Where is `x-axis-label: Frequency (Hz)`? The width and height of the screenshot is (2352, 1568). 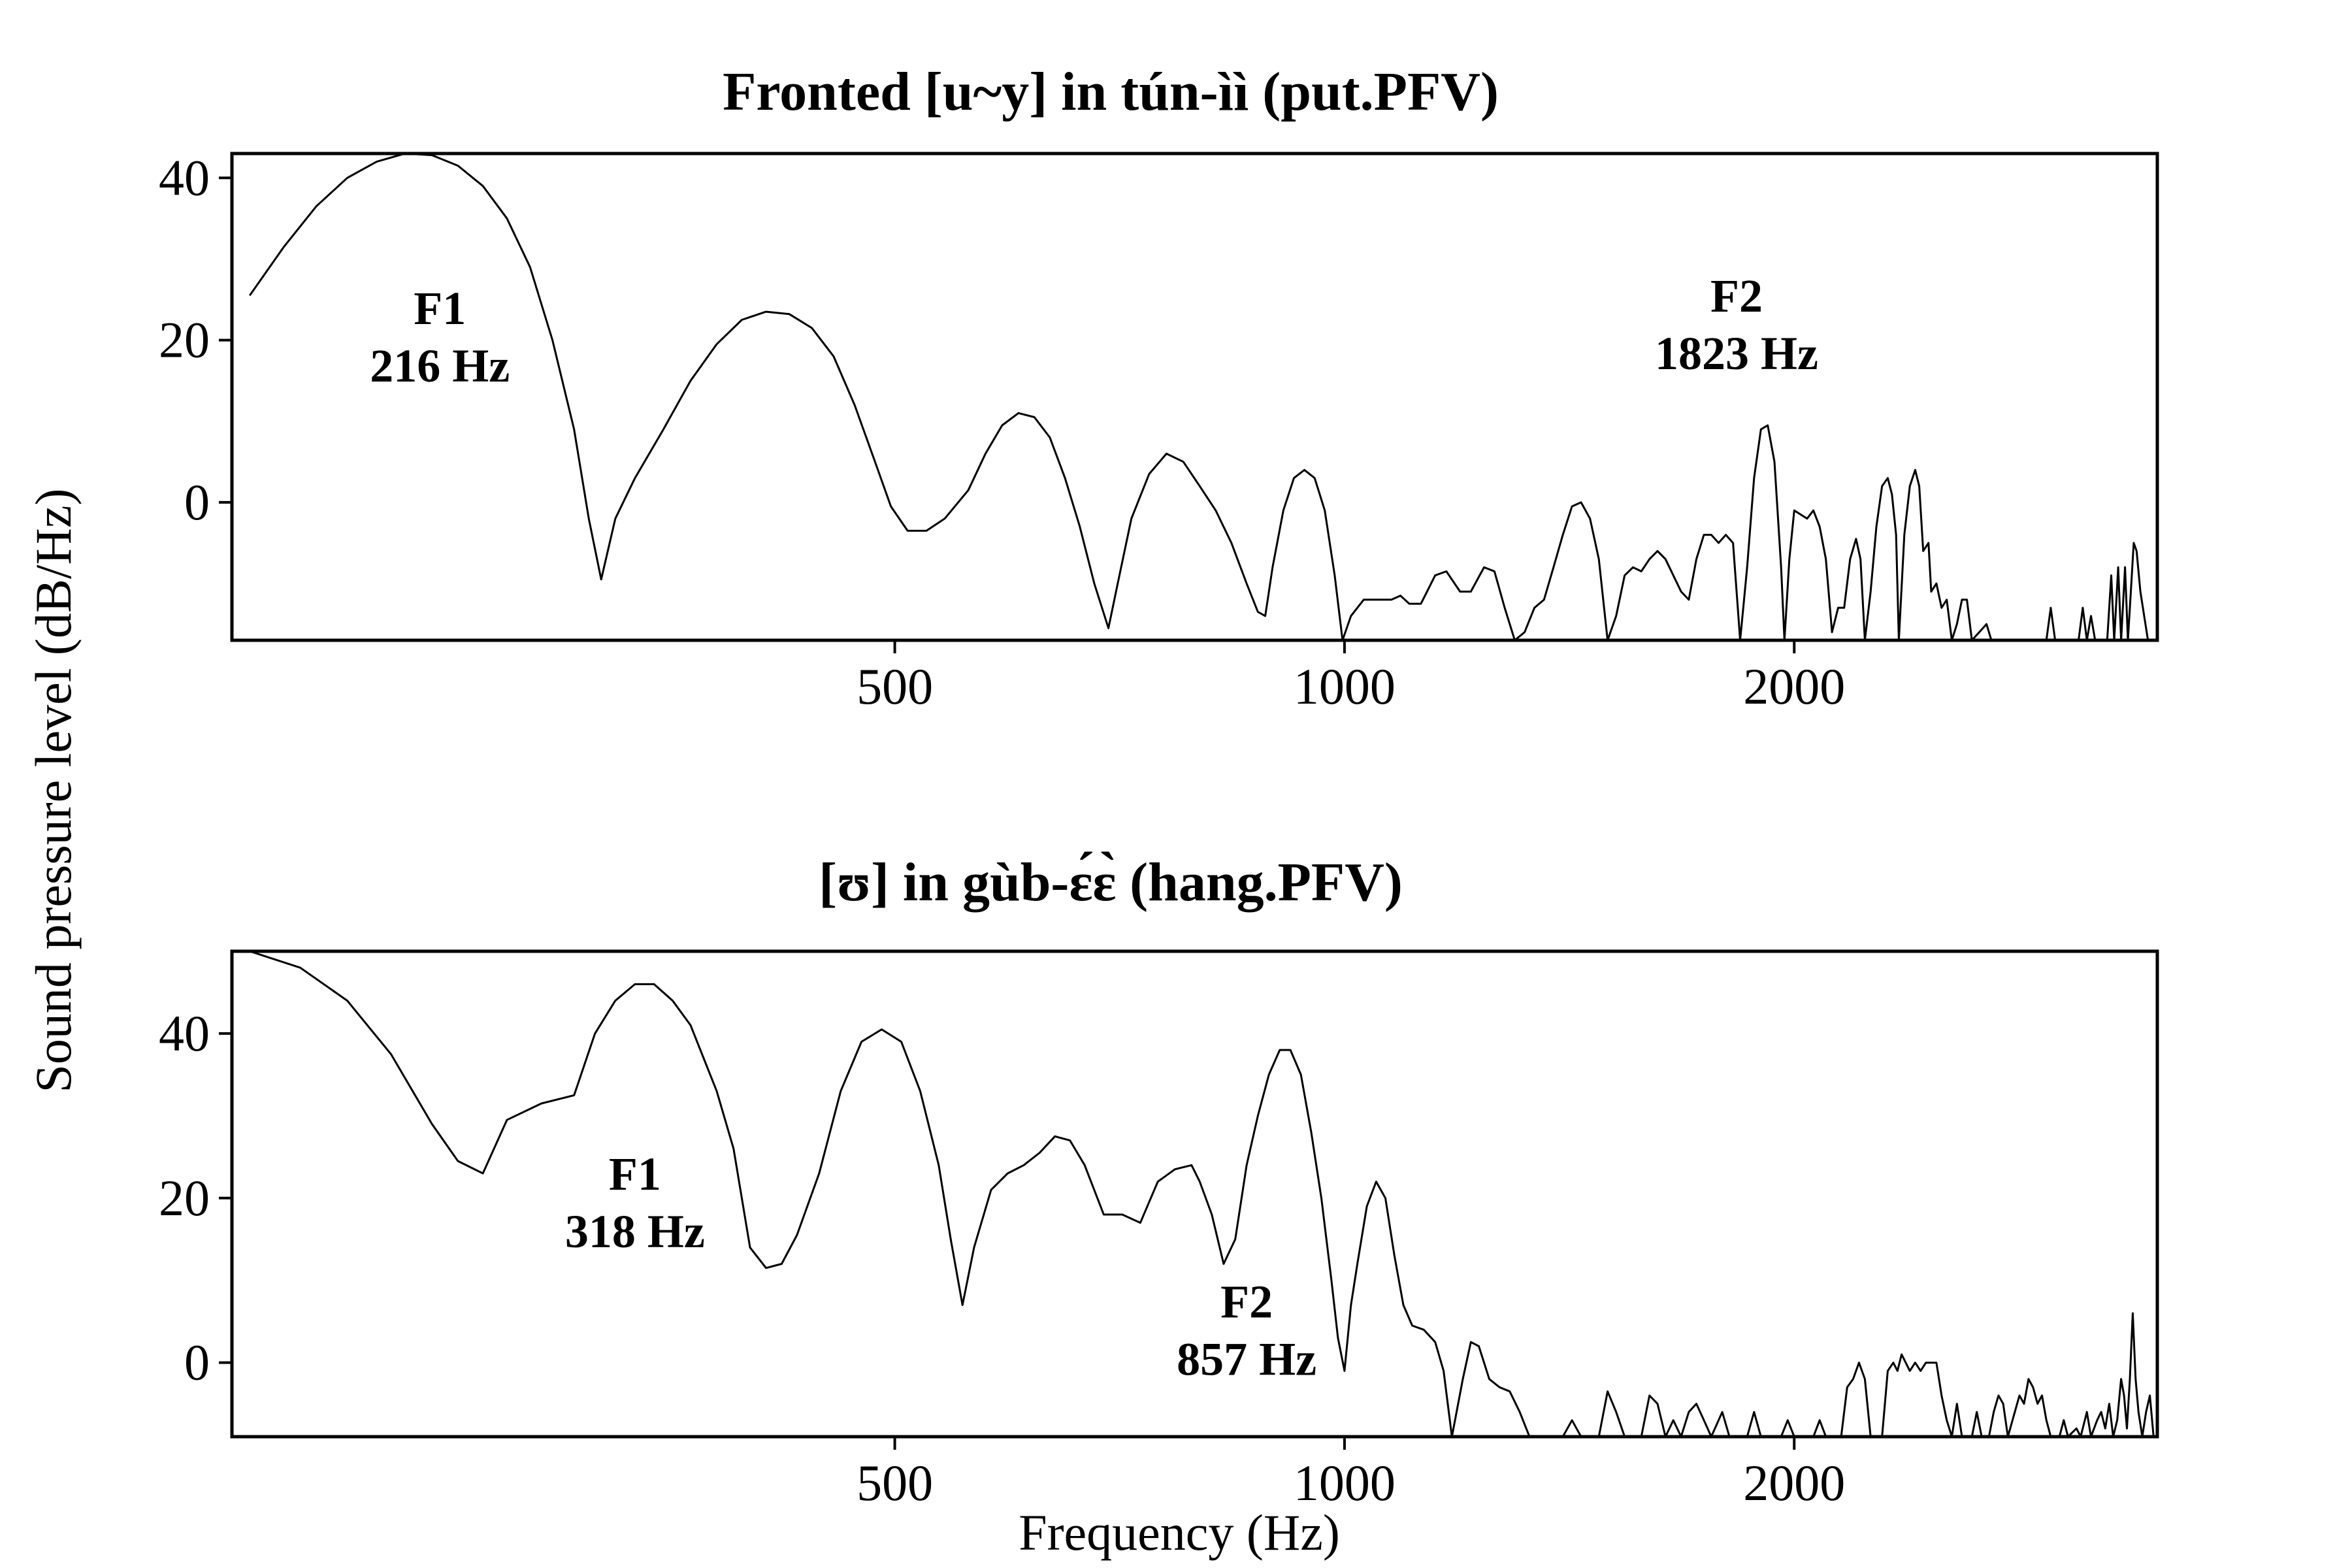 x-axis-label: Frequency (Hz) is located at coordinates (1179, 1532).